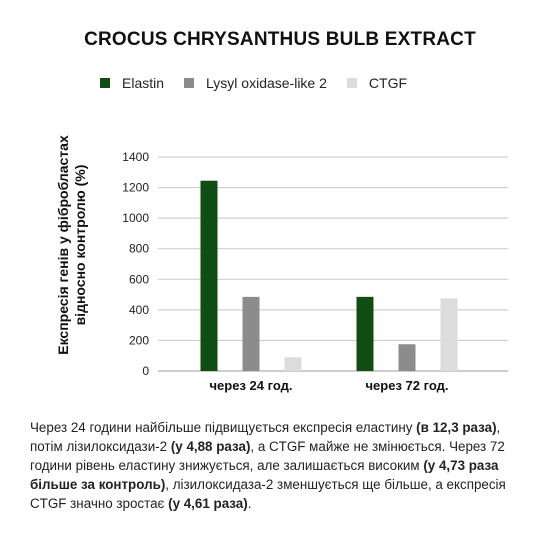 The width and height of the screenshot is (560, 560). I want to click on legend-label-elastin: Elastin, so click(143, 83).